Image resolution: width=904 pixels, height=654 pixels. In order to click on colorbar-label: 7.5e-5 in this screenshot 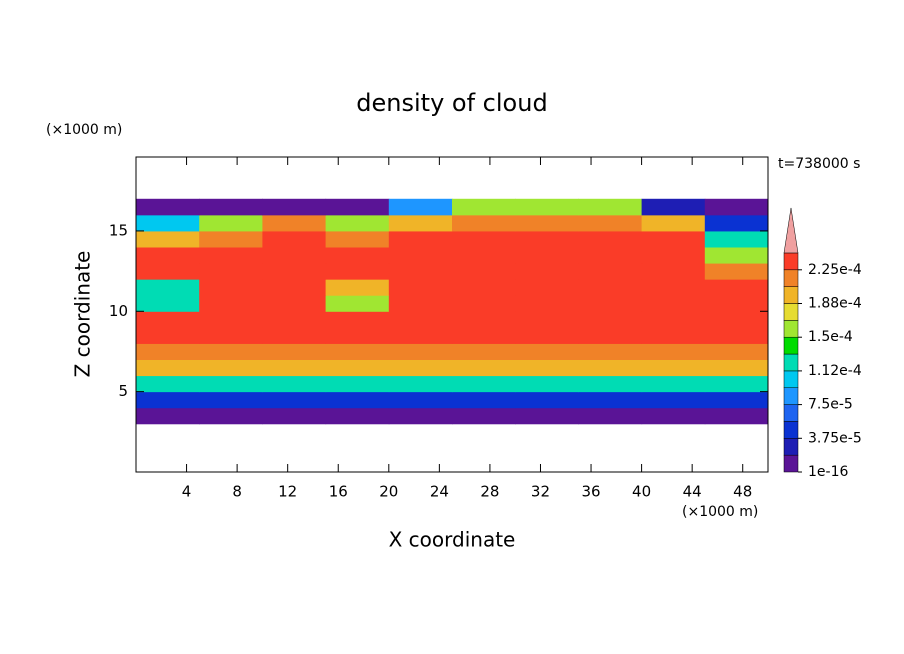, I will do `click(830, 405)`.